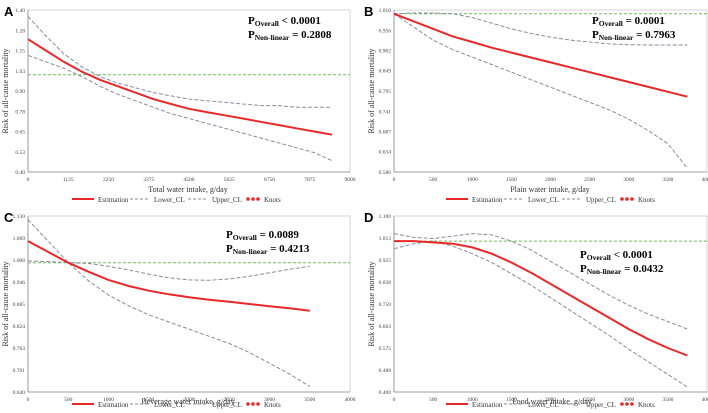  I want to click on y-tick-label: 0.78, so click(20, 112).